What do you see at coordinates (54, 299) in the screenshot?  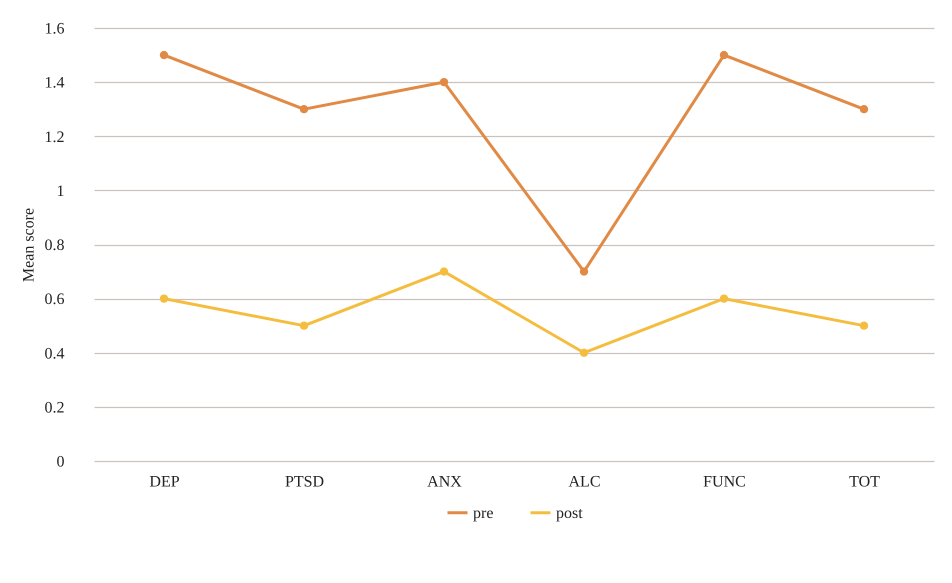 I see `y-tick-label: 0.6` at bounding box center [54, 299].